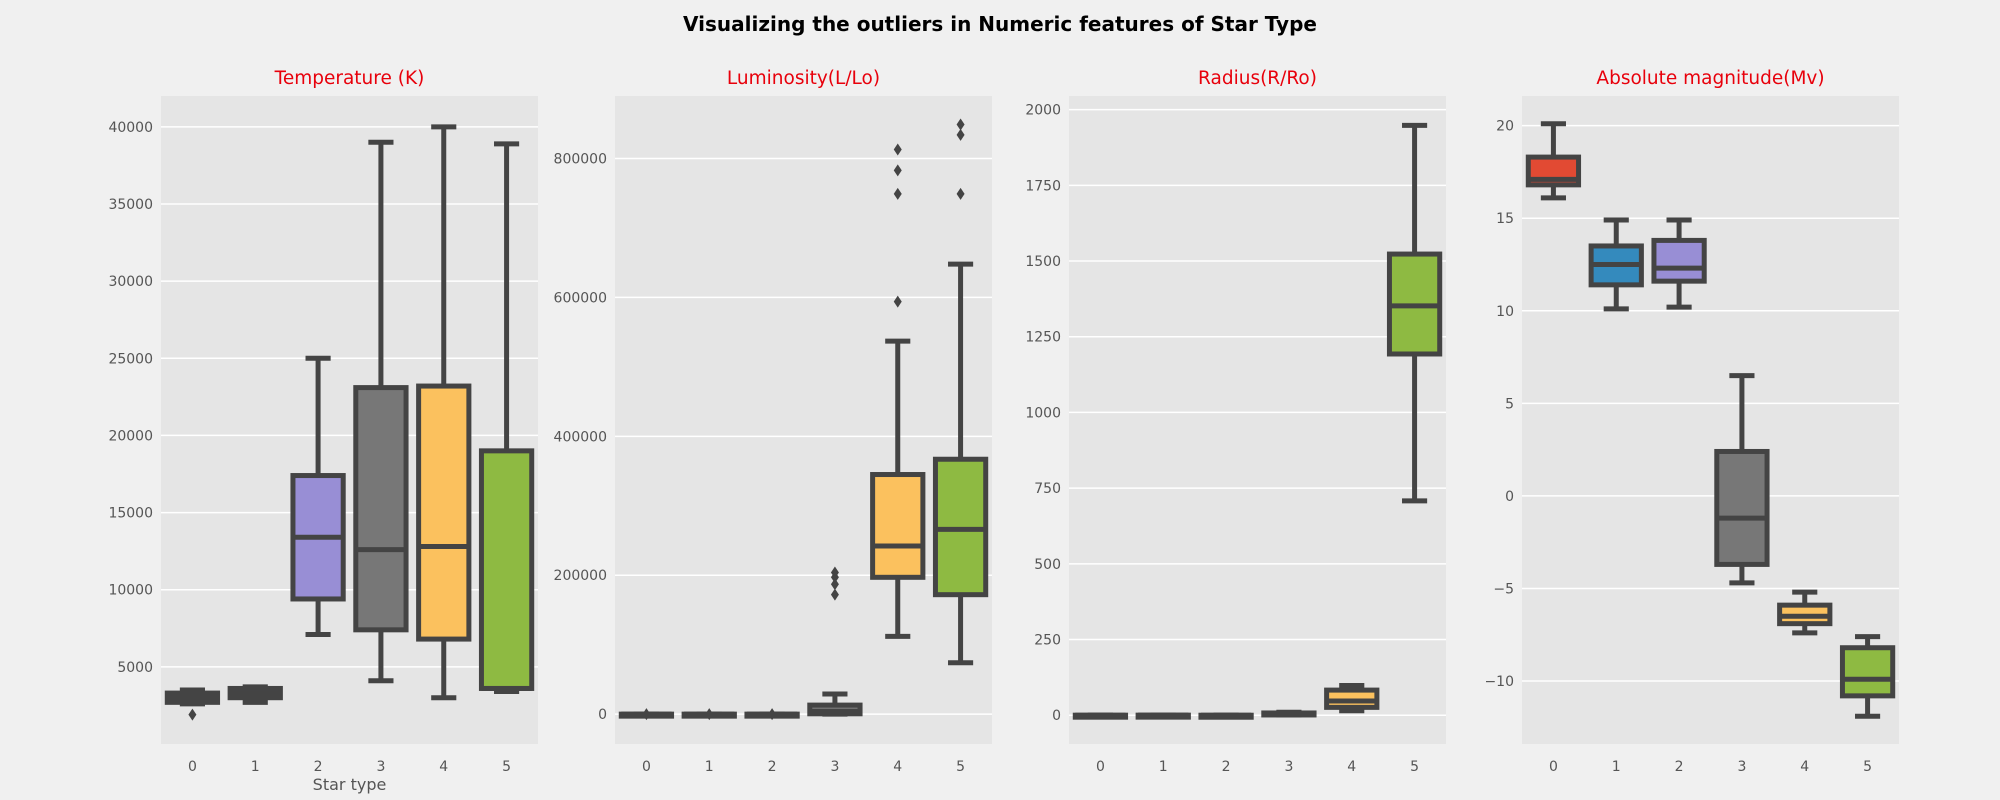 The image size is (2000, 800). What do you see at coordinates (1043, 338) in the screenshot?
I see `y-tick-label: 1250` at bounding box center [1043, 338].